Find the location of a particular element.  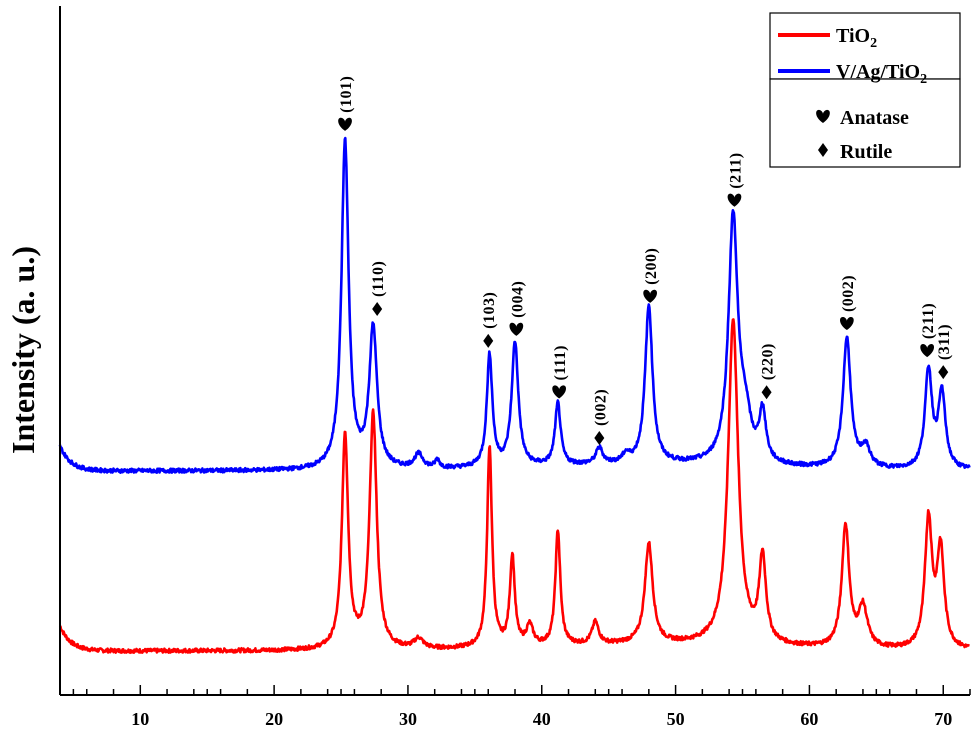

y-axis-label: Intensity (a. u.) is located at coordinates (23, 350).